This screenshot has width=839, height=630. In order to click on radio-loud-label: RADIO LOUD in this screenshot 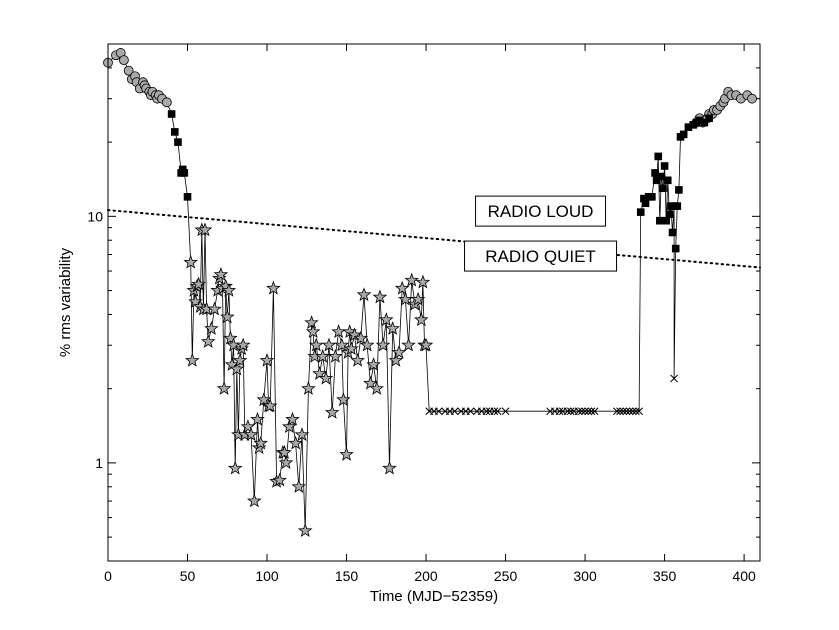, I will do `click(541, 211)`.